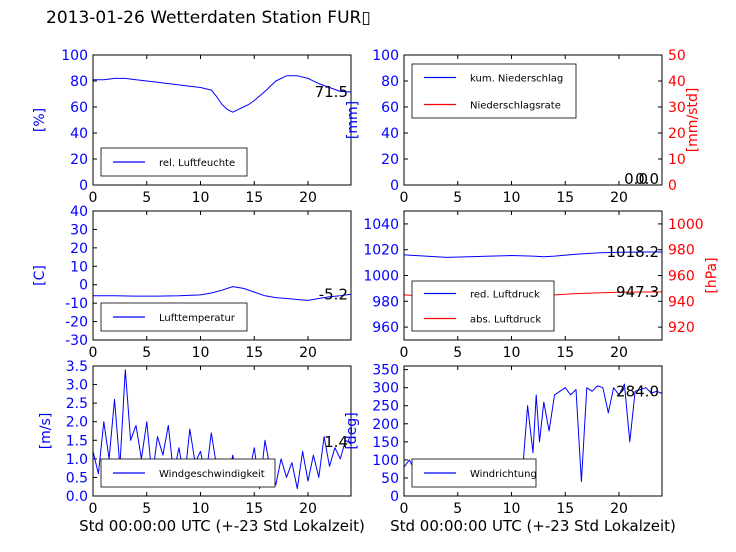 This screenshot has height=552, width=736. I want to click on y-axis-label: [deg], so click(352, 430).